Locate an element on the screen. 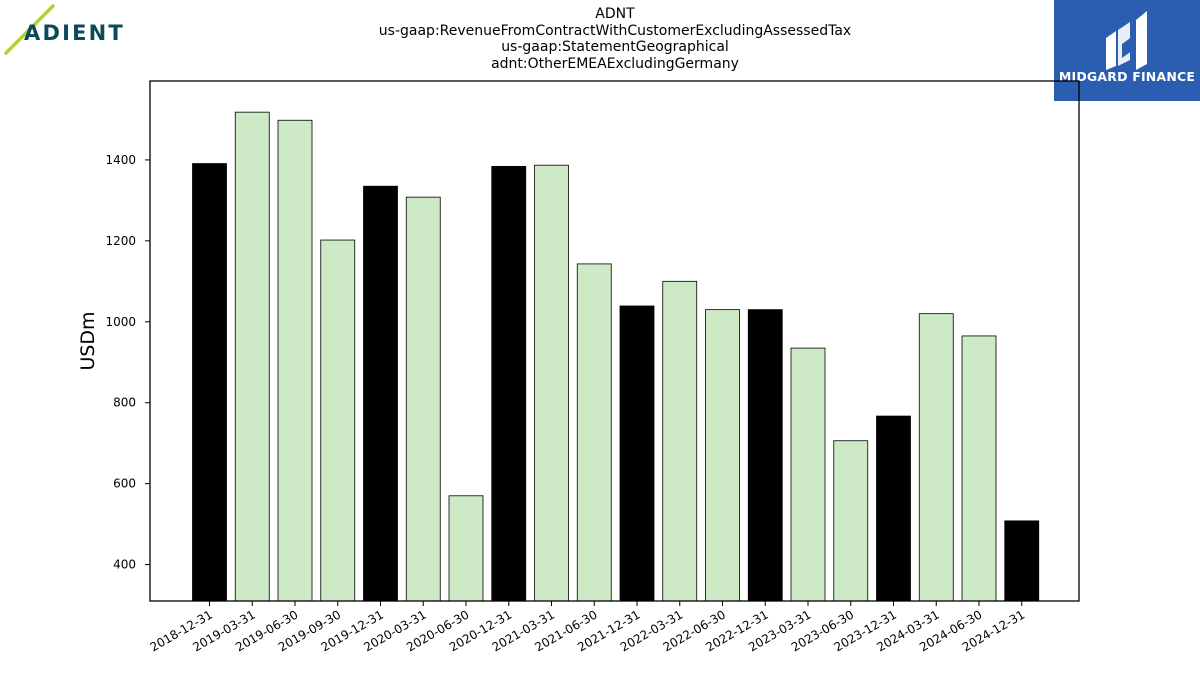  y-tick-label: 400 is located at coordinates (124, 565).